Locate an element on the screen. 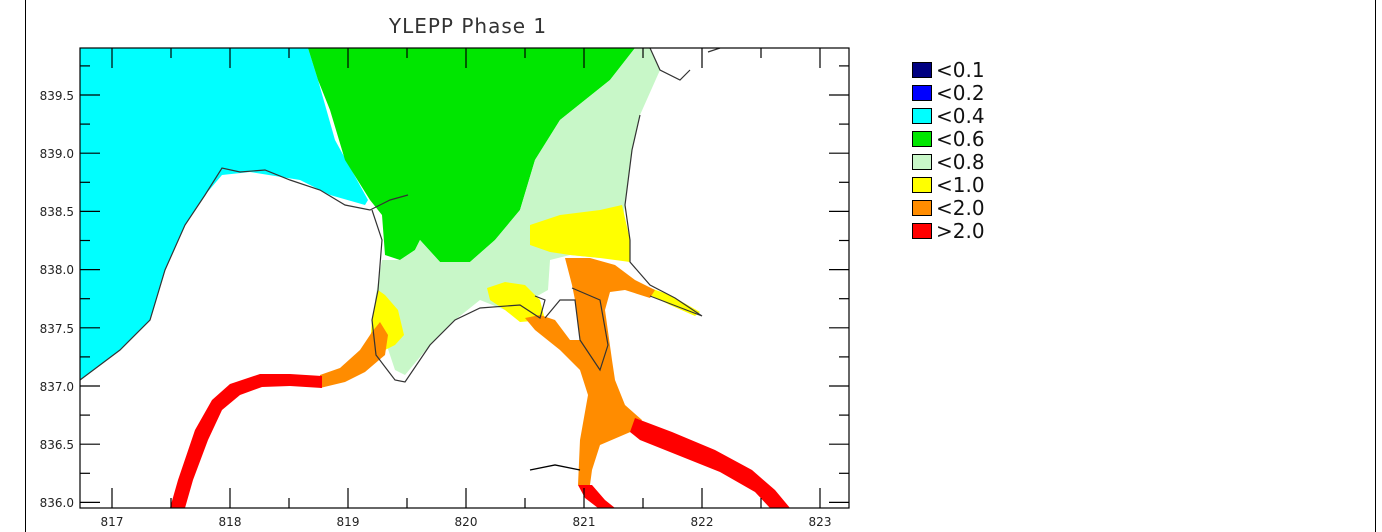 The image size is (1382, 532). zone-gt-2-0-east is located at coordinates (710, 463).